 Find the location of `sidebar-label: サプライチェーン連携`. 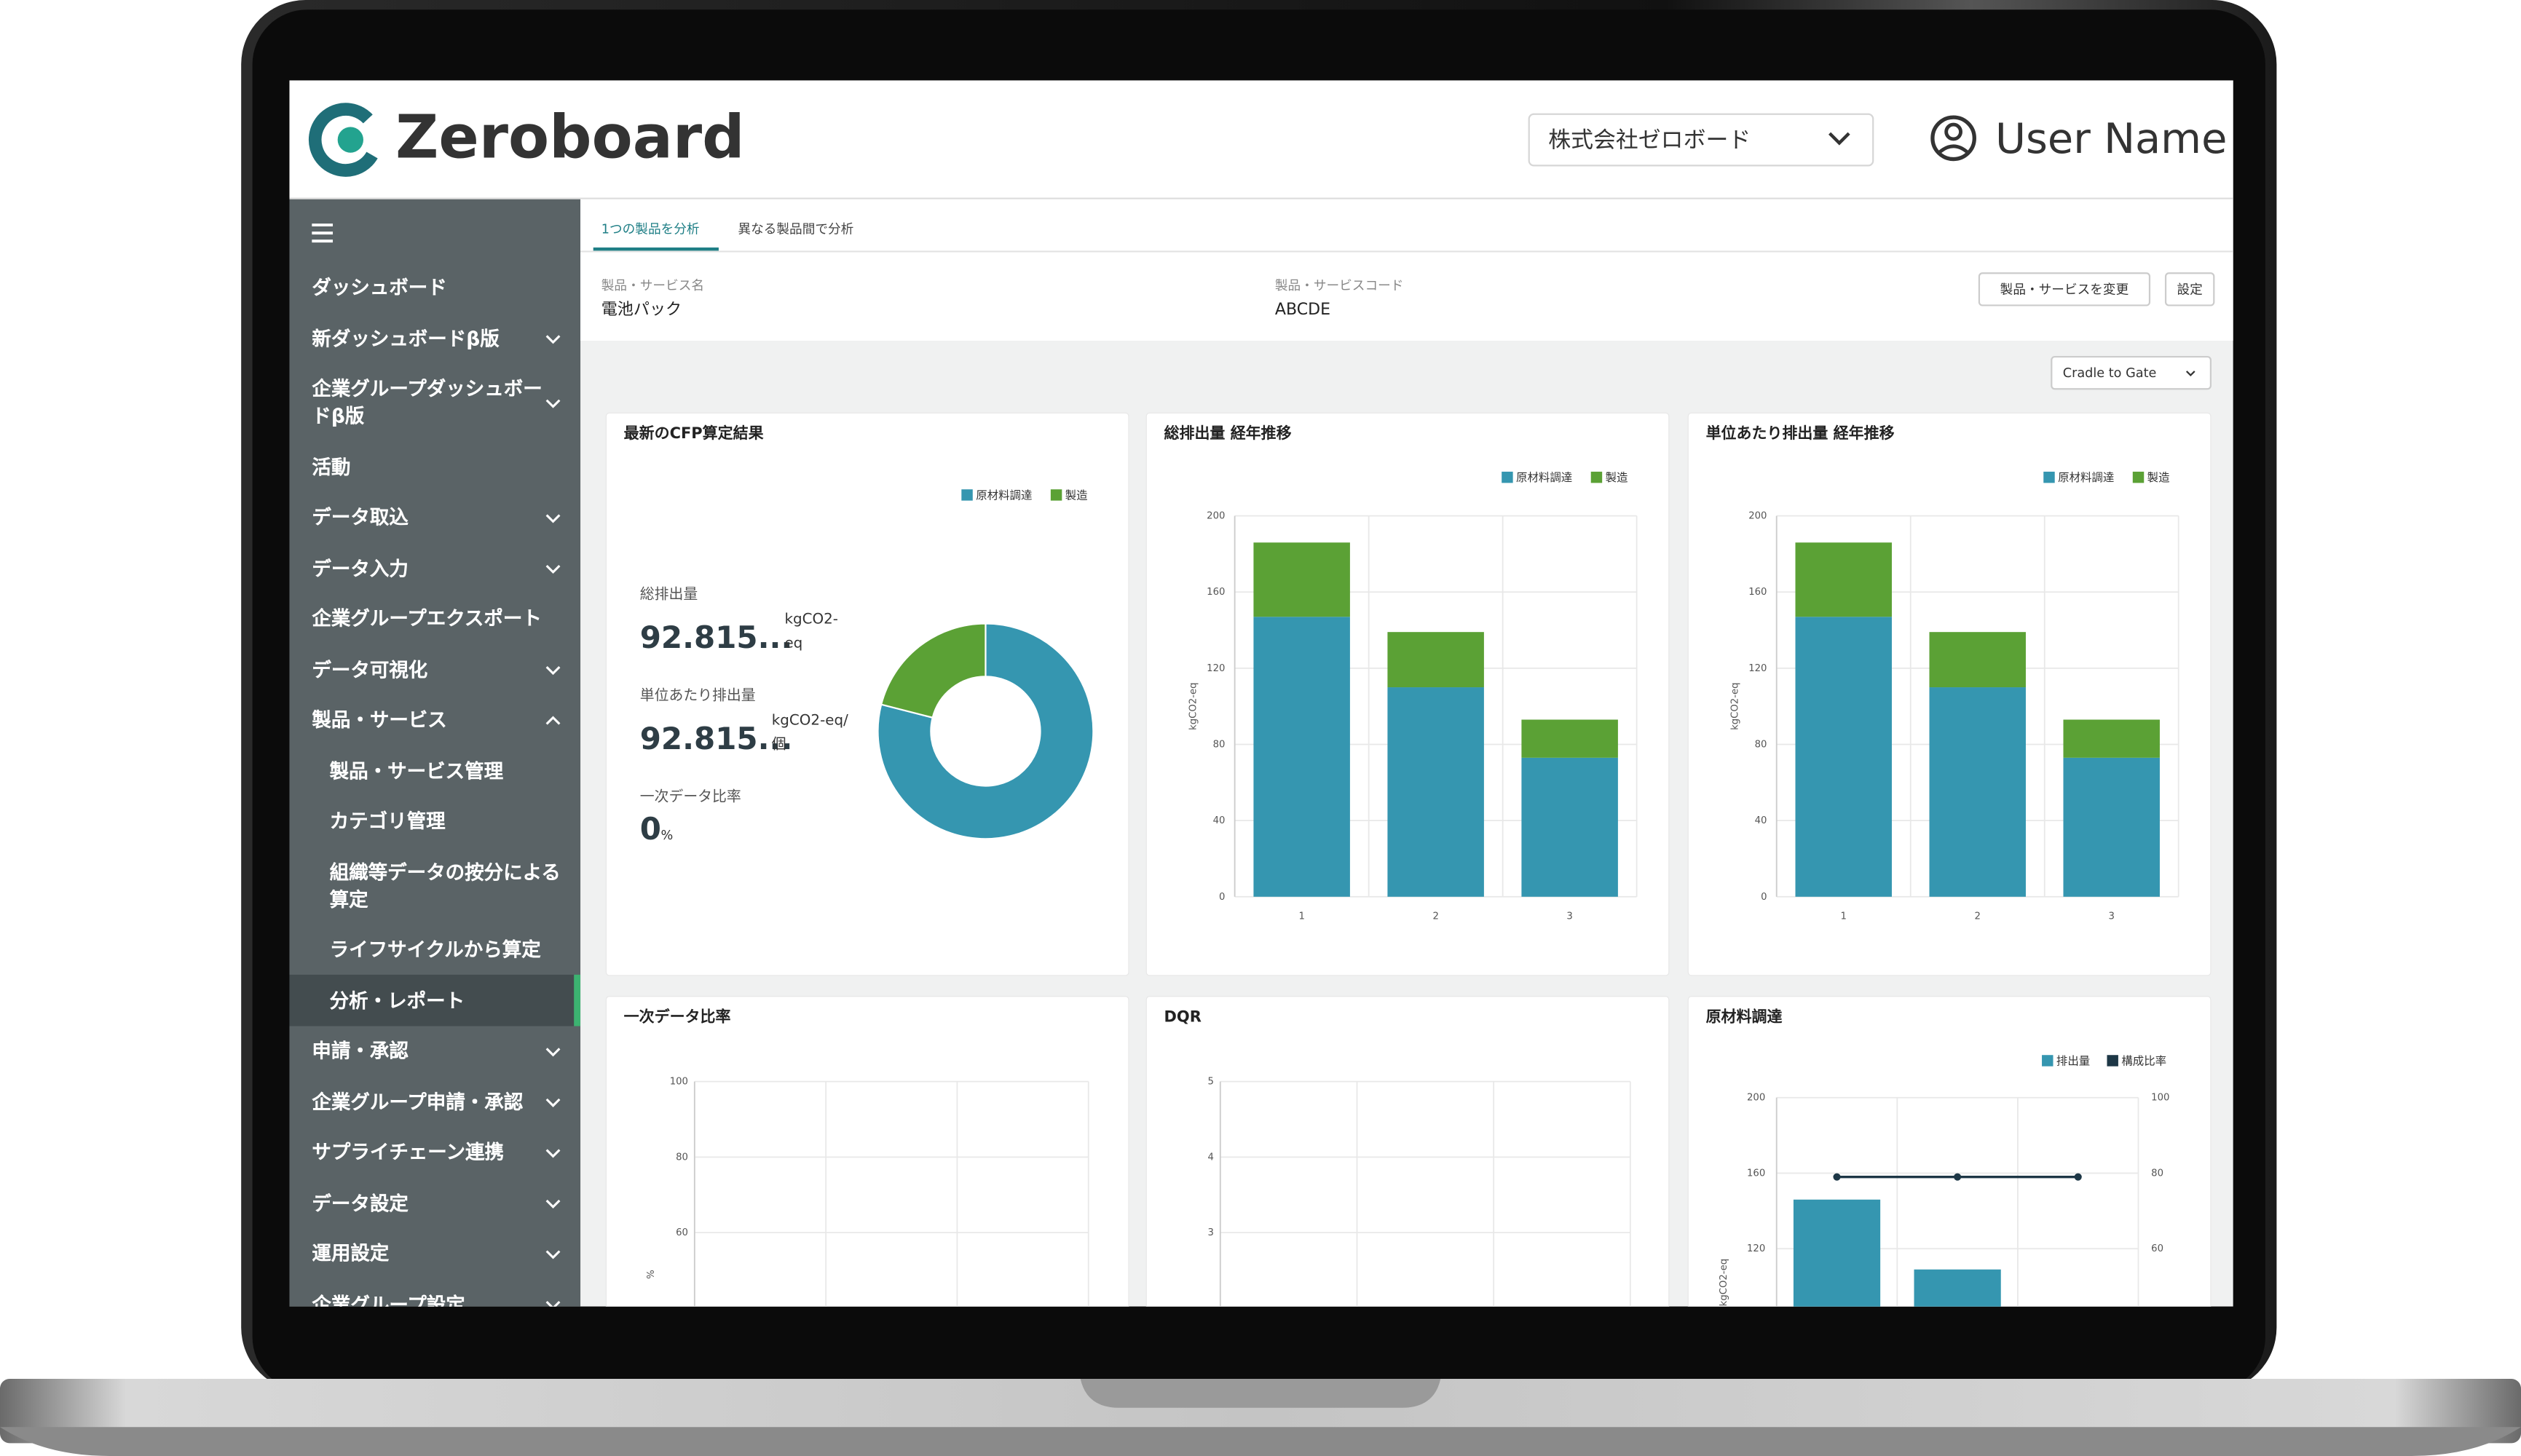

sidebar-label: サプライチェーン連携 is located at coordinates (408, 1152).